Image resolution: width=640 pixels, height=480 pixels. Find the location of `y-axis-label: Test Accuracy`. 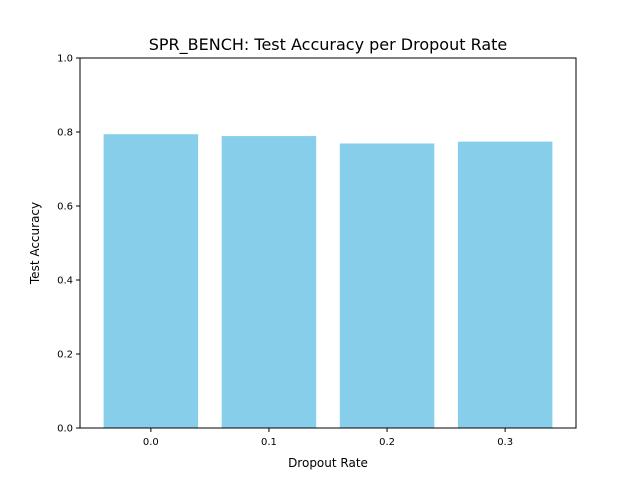

y-axis-label: Test Accuracy is located at coordinates (35, 243).